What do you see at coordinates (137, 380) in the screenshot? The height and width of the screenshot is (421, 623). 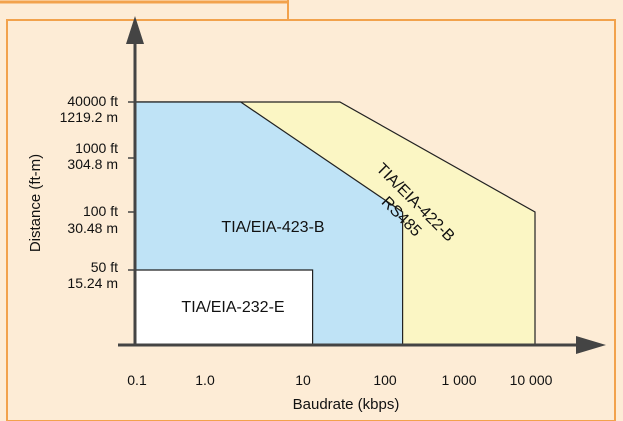 I see `x-tick-label: 0.1` at bounding box center [137, 380].